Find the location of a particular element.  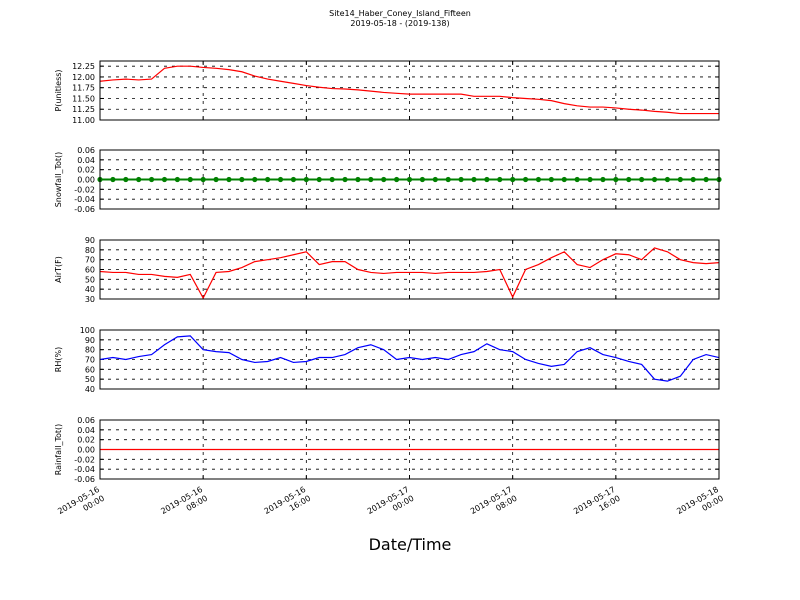

y-axis-label: Rainfall_Tot() is located at coordinates (58, 450).